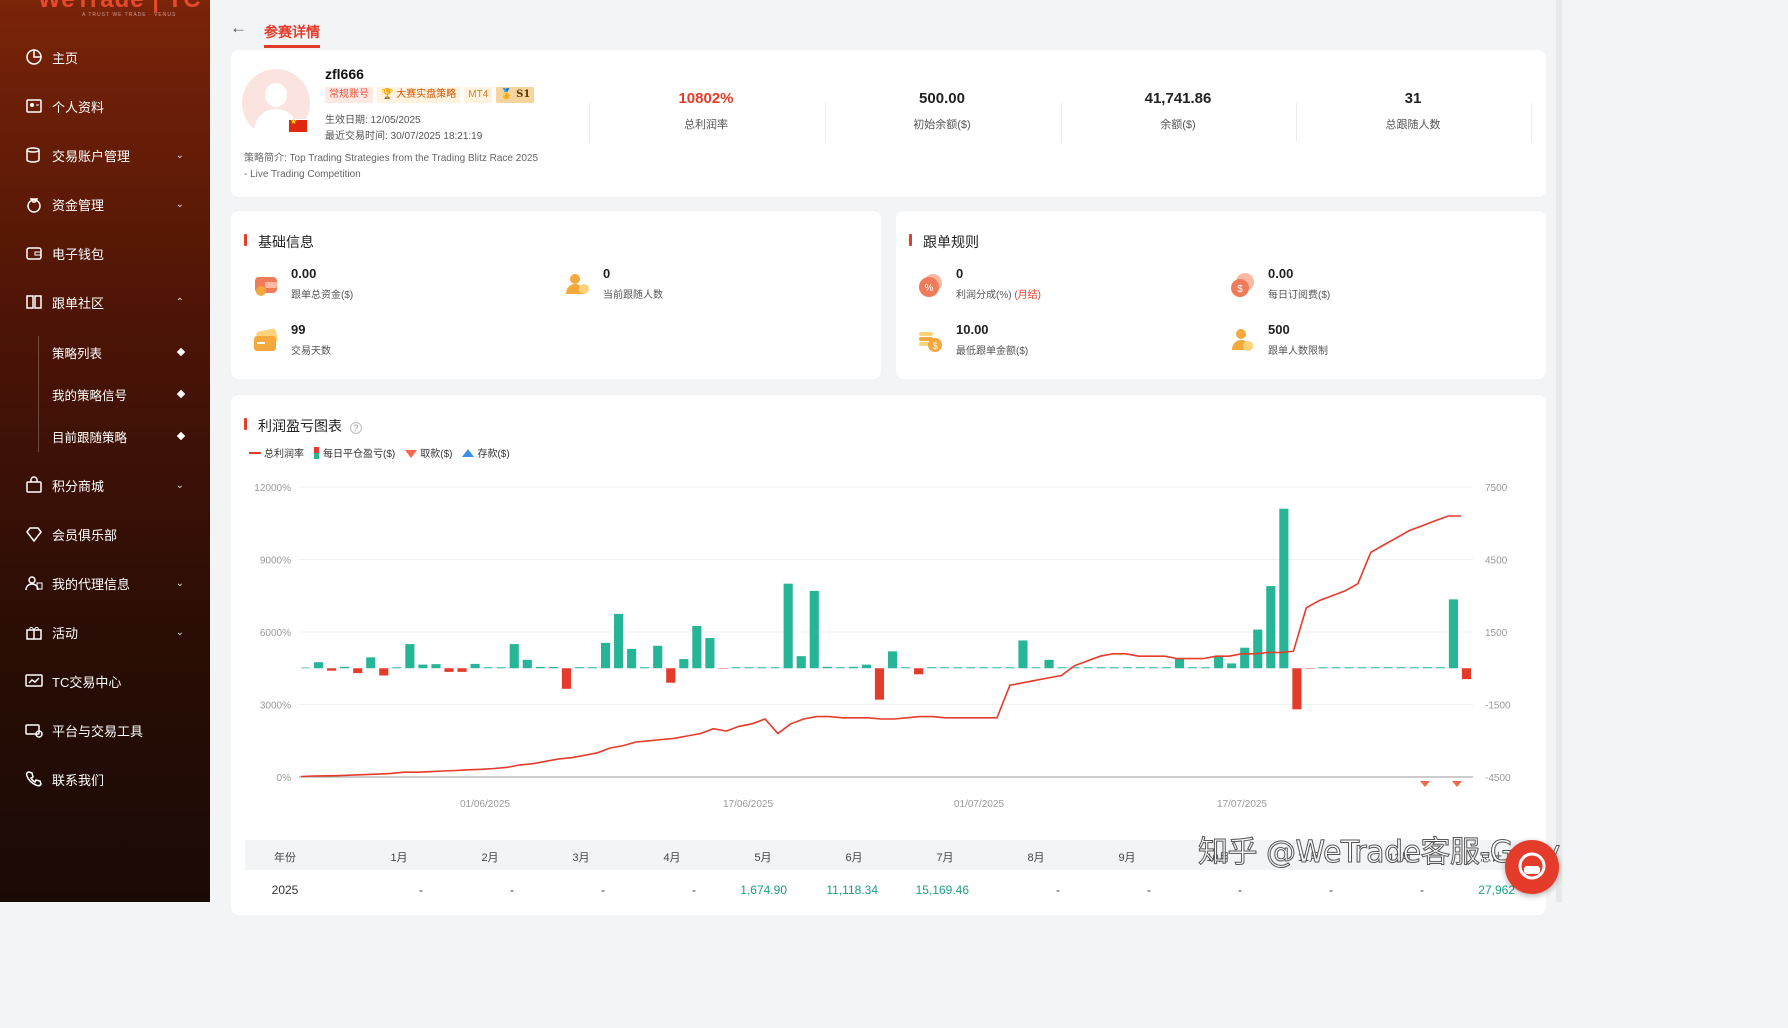  What do you see at coordinates (945, 858) in the screenshot?
I see `table-header-cell: 7月` at bounding box center [945, 858].